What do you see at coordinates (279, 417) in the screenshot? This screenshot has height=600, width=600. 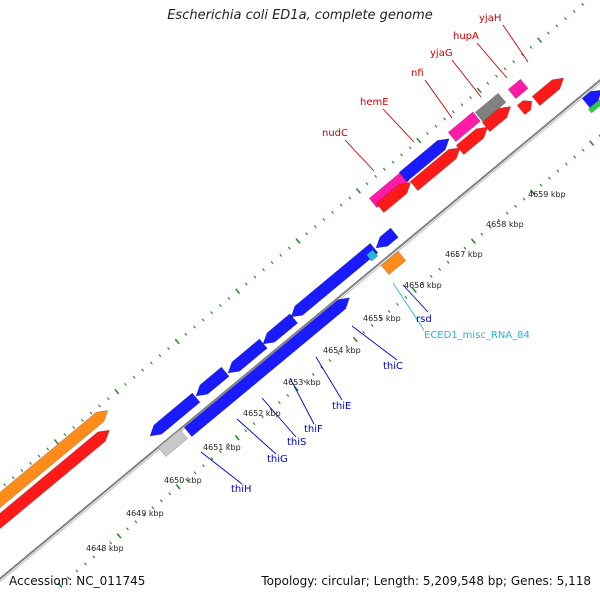 I see `leader-line-this` at bounding box center [279, 417].